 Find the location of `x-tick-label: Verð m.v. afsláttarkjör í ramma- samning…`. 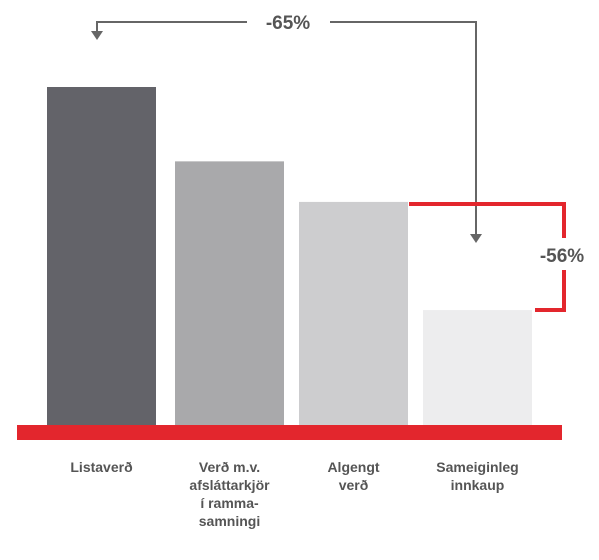

x-tick-label: Verð m.v. afsláttarkjör í ramma- samning… is located at coordinates (229, 494).